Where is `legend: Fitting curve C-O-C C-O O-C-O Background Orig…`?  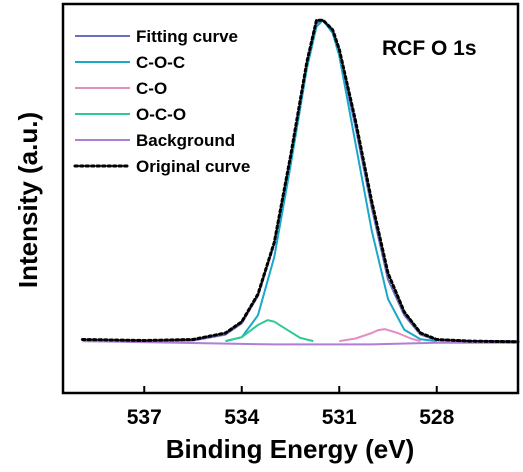 legend: Fitting curve C-O-C C-O O-C-O Background Orig… is located at coordinates (161, 101).